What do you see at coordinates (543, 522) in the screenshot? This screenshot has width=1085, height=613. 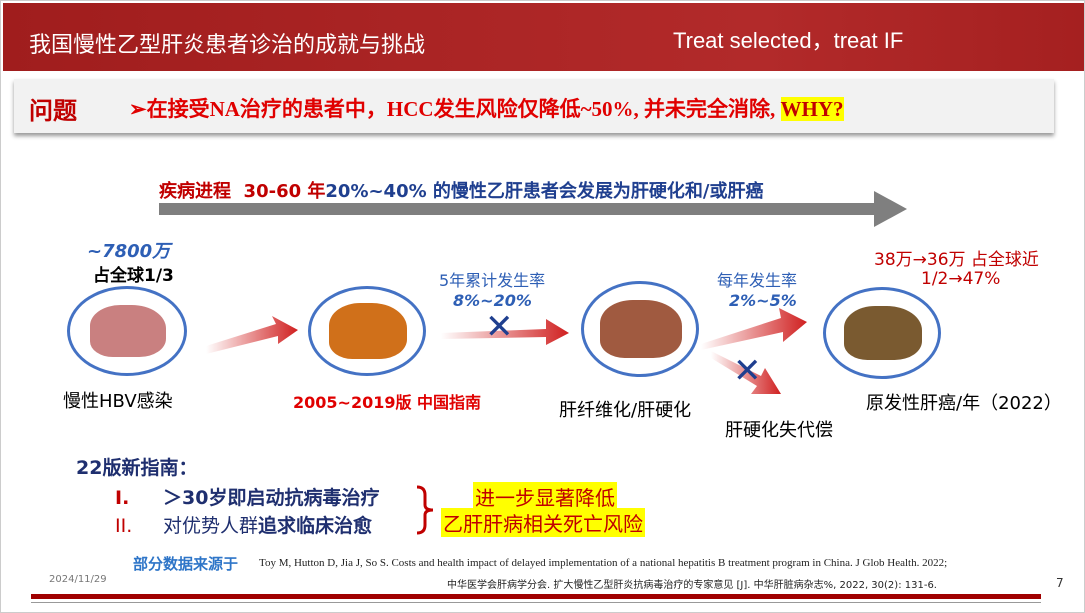 I see `outcome-2: 乙肝肝病相关死亡风险` at bounding box center [543, 522].